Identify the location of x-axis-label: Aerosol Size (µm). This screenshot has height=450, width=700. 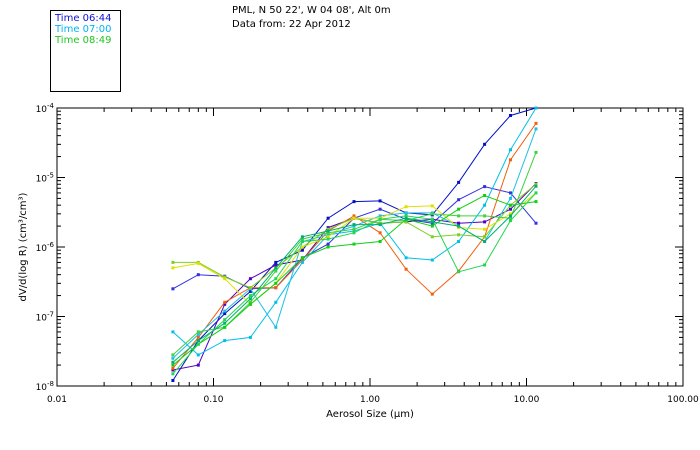
(370, 414).